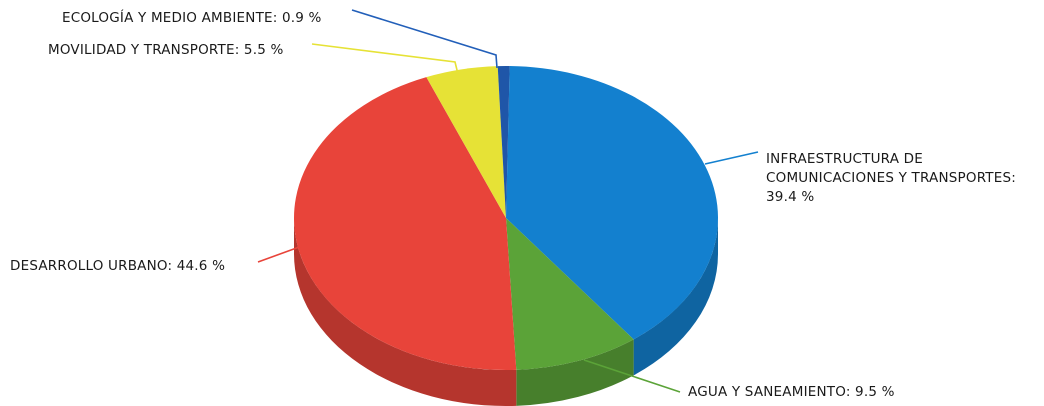 The width and height of the screenshot is (1044, 406). What do you see at coordinates (280, 254) in the screenshot?
I see `leader-desarrollo` at bounding box center [280, 254].